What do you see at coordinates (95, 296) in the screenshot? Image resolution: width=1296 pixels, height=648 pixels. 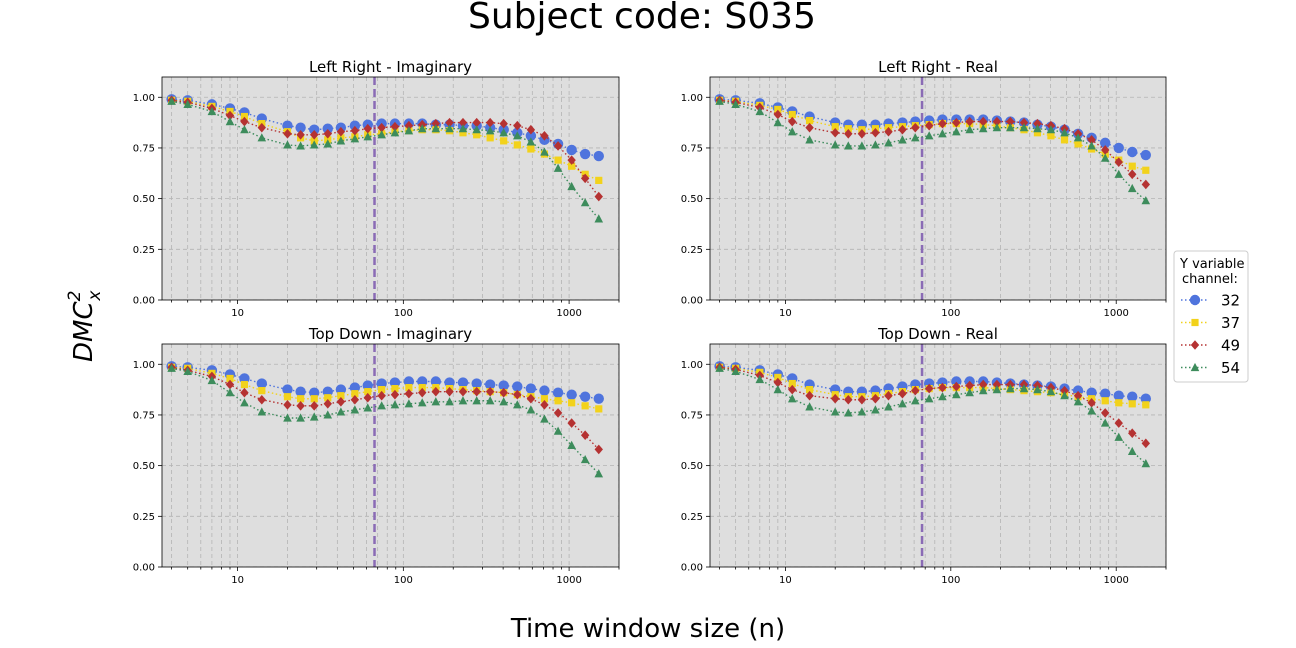 I see `y-axis-label-sub: x` at bounding box center [95, 296].